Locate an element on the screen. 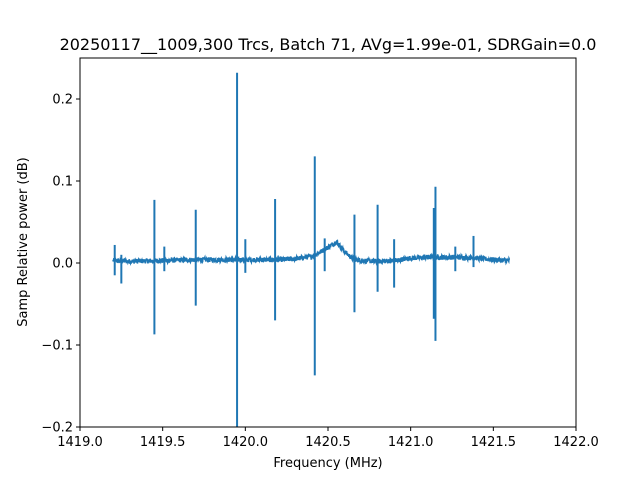 Image resolution: width=640 pixels, height=480 pixels. y-axis-label: Samp Relative power (dB) is located at coordinates (23, 241).